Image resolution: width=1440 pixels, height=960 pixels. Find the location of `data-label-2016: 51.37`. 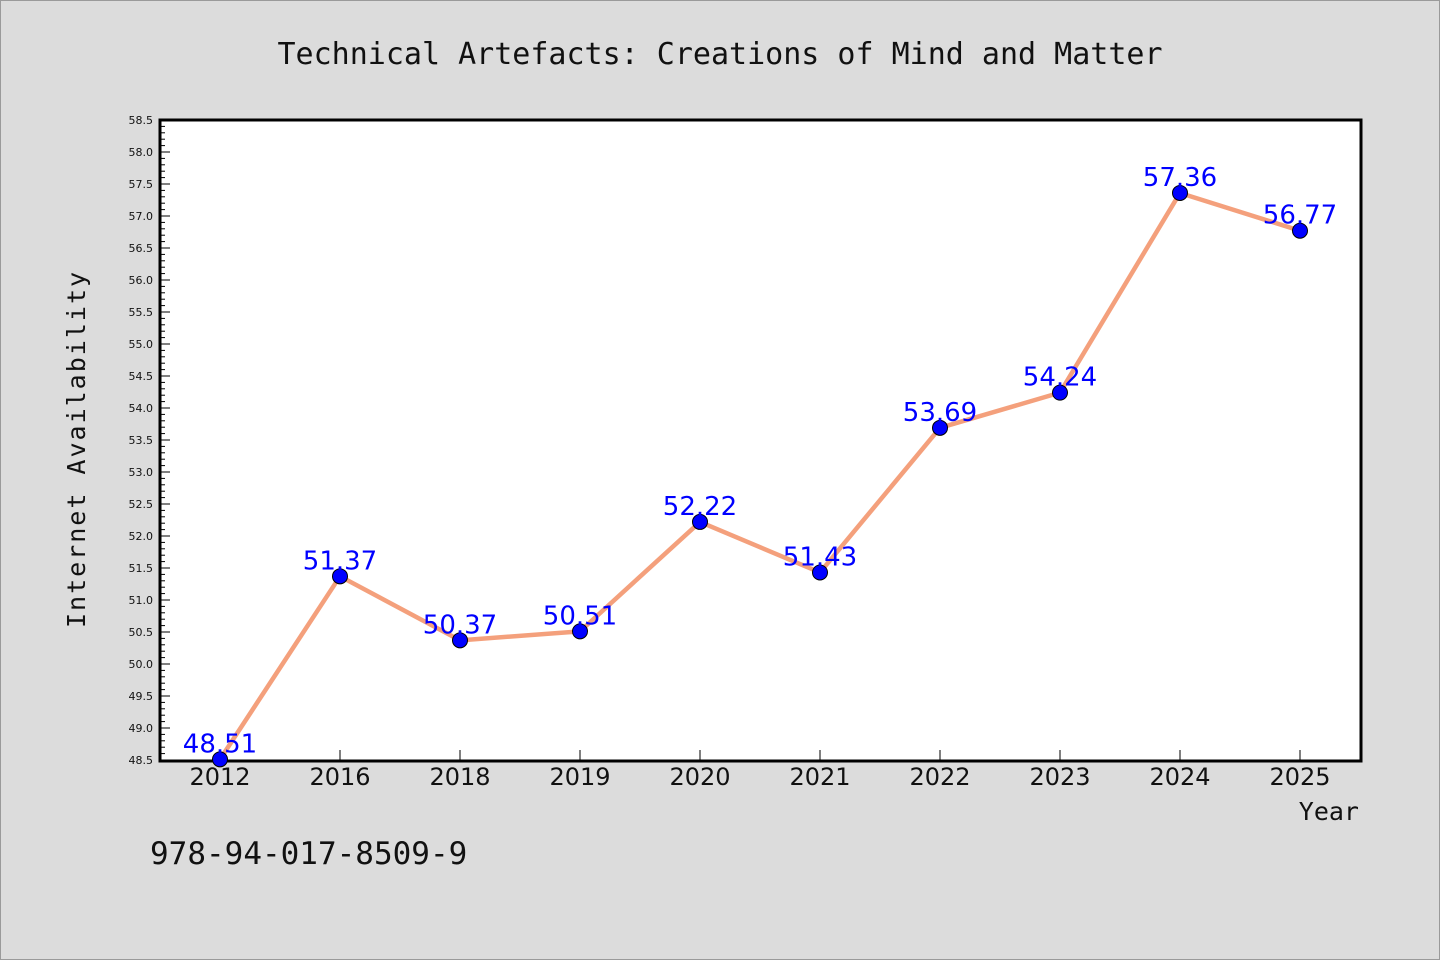

data-label-2016: 51.37 is located at coordinates (340, 561).